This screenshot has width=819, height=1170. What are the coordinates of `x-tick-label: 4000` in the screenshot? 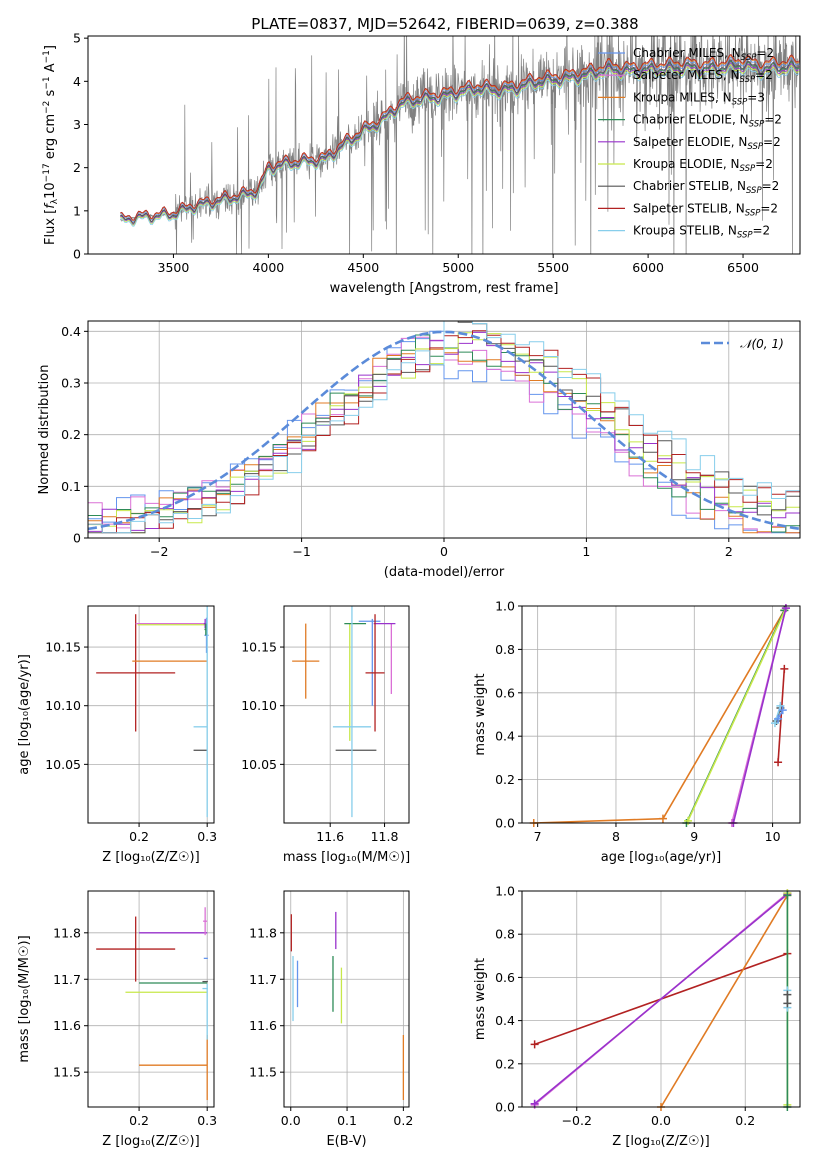 It's located at (268, 267).